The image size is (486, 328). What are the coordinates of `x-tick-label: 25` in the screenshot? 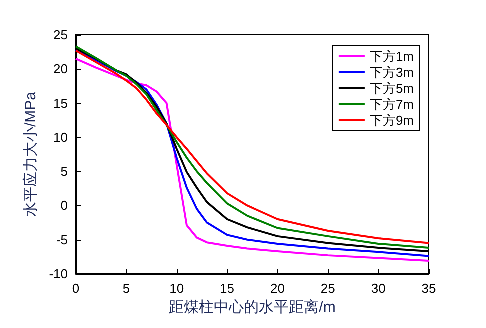 It's located at (328, 288).